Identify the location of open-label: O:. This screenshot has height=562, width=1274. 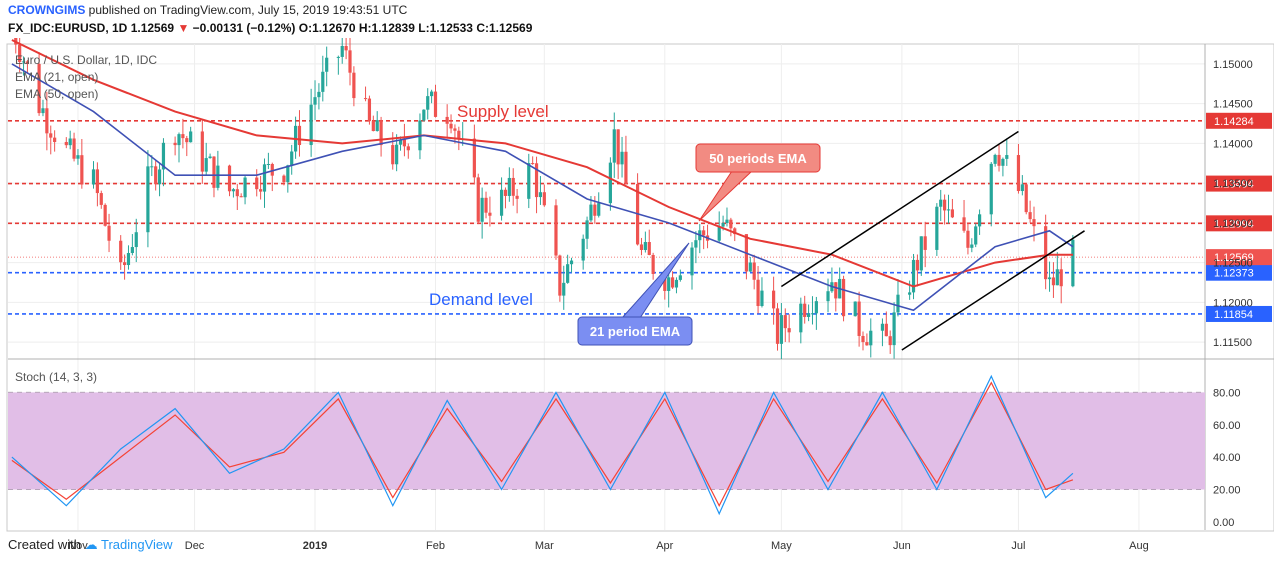
(305, 28).